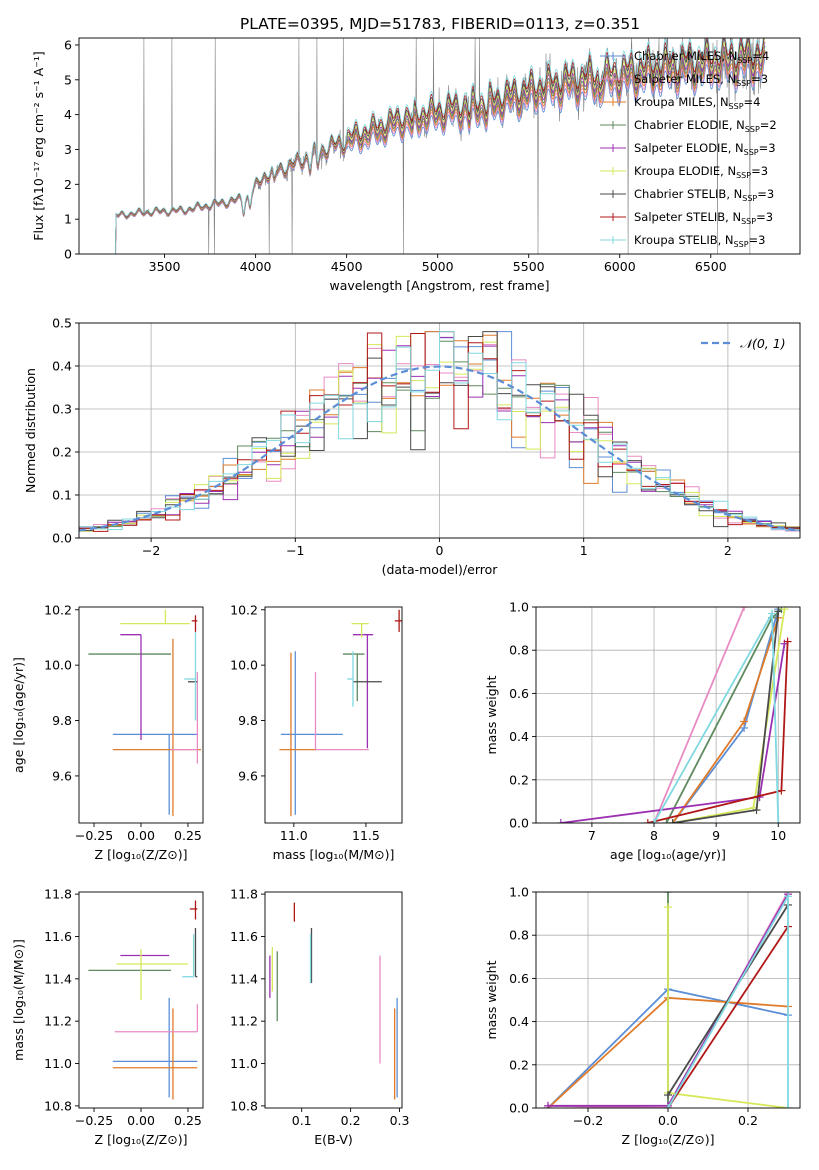  I want to click on x-tick-label: 0.3, so click(400, 1120).